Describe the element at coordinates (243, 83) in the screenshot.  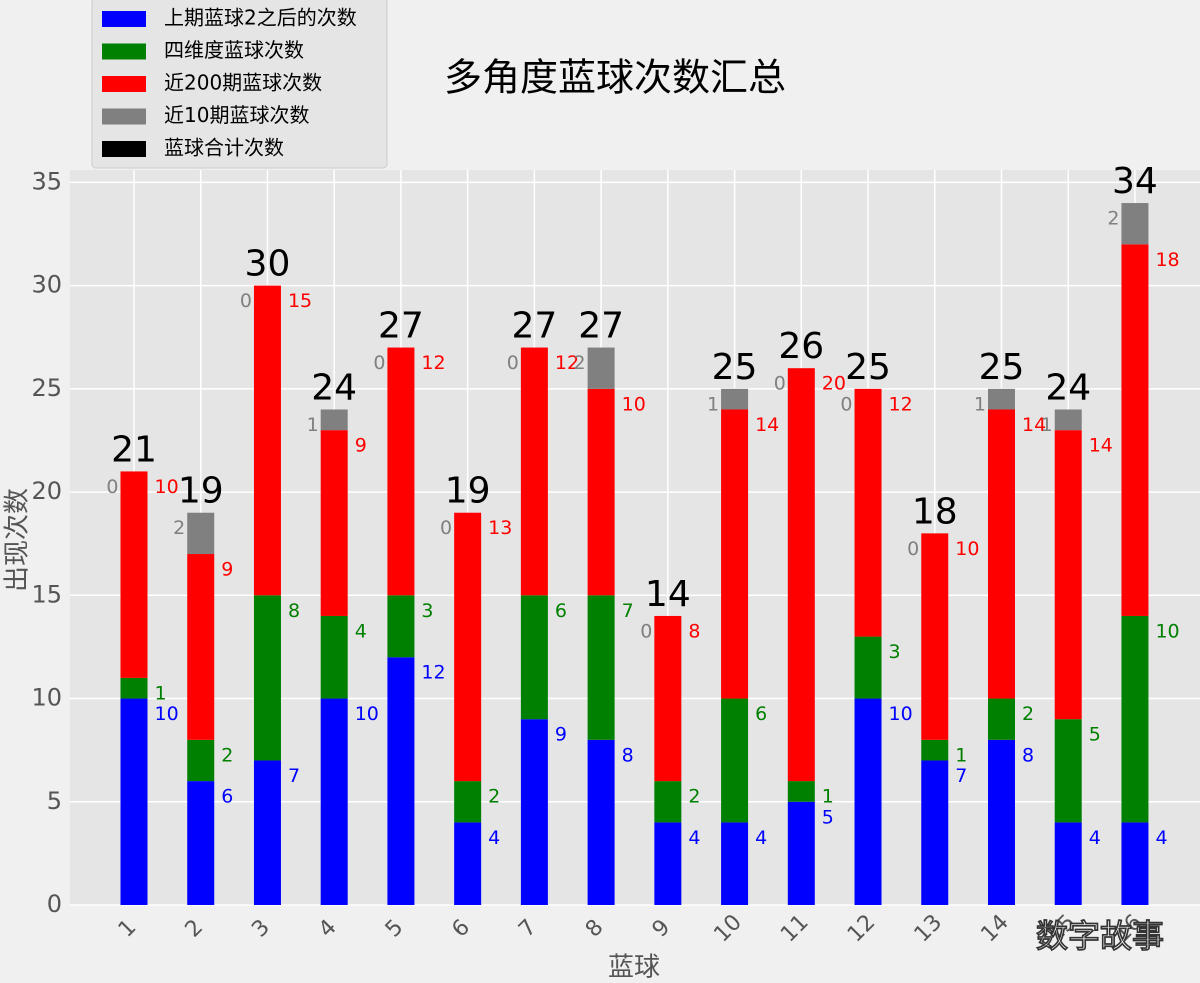
I see `legend-label: 近200期蓝球次数` at that location.